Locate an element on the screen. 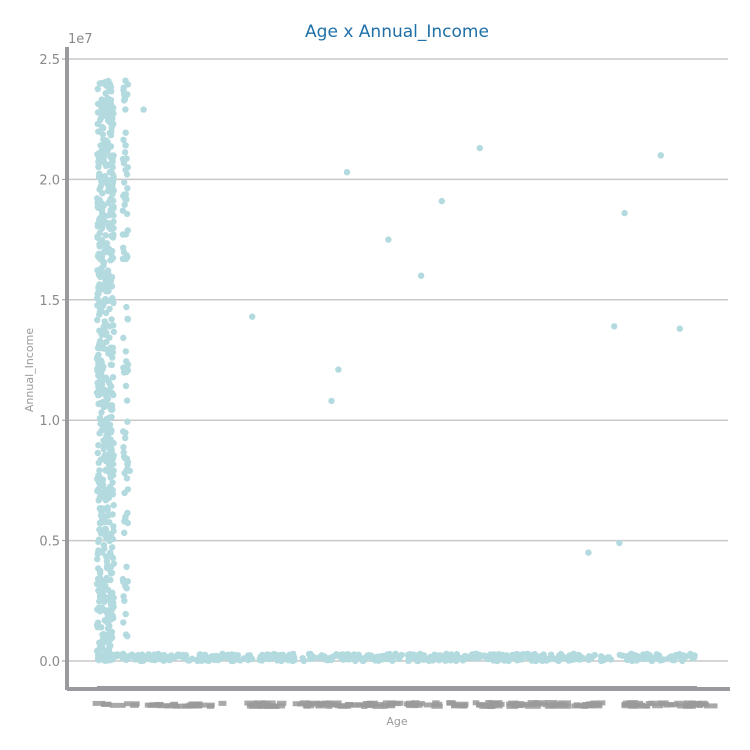 The image size is (750, 750). y-tick-label: 1.0 is located at coordinates (49, 421).